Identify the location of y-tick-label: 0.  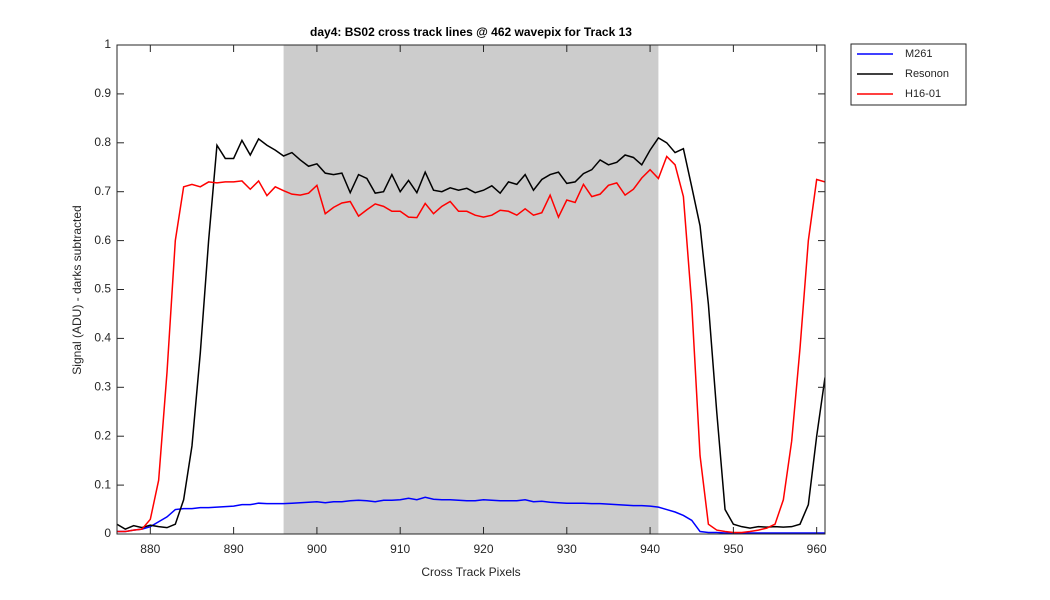
(107, 533).